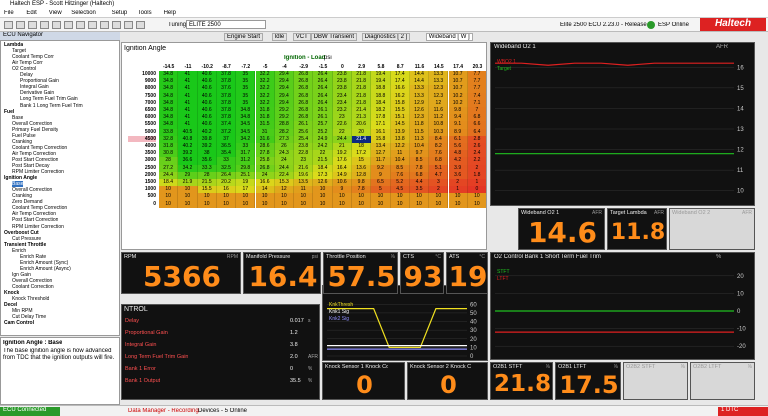 This screenshot has height=416, width=768. Describe the element at coordinates (284, 75) in the screenshot. I see `table-cell: 29.4` at that location.